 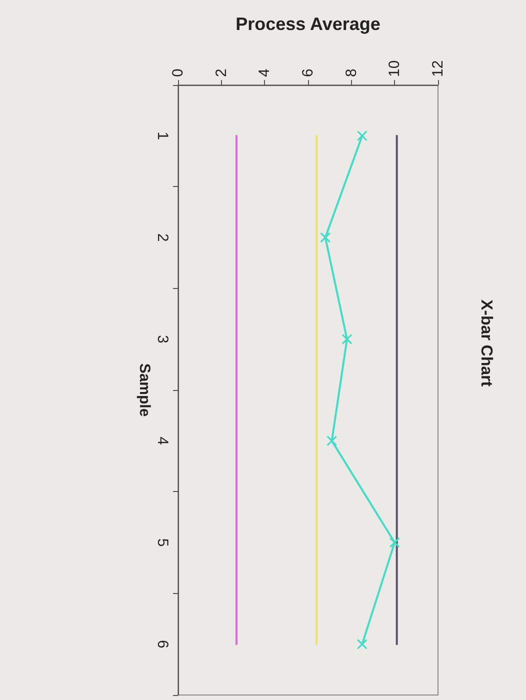 What do you see at coordinates (308, 24) in the screenshot?
I see `x-axis-title: Process Average` at bounding box center [308, 24].